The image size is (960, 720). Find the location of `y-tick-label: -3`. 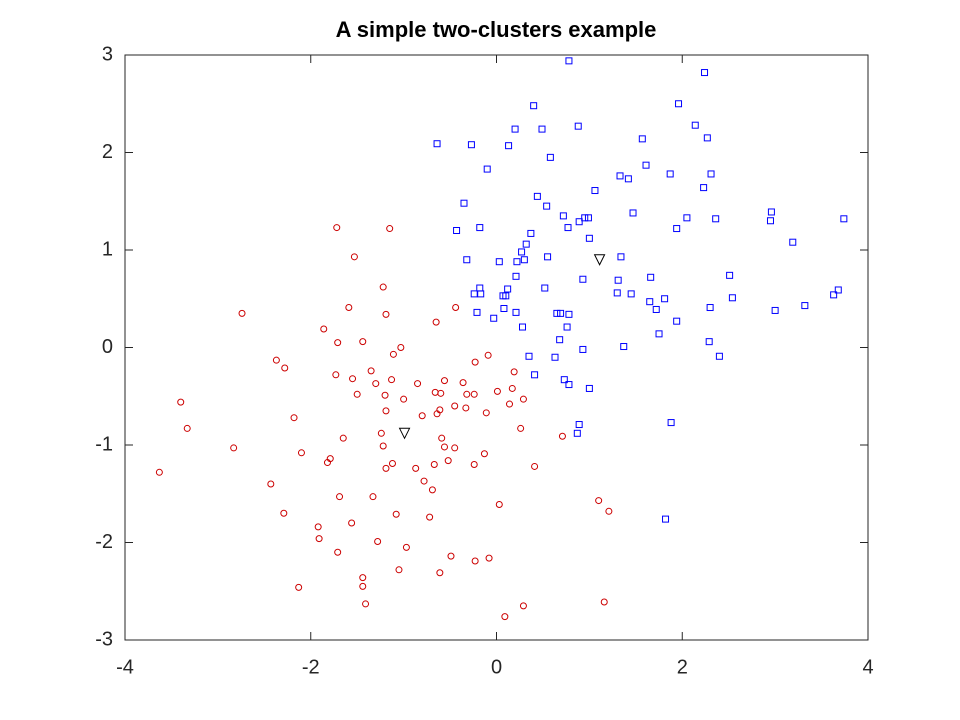

y-tick-label: -3 is located at coordinates (104, 639).